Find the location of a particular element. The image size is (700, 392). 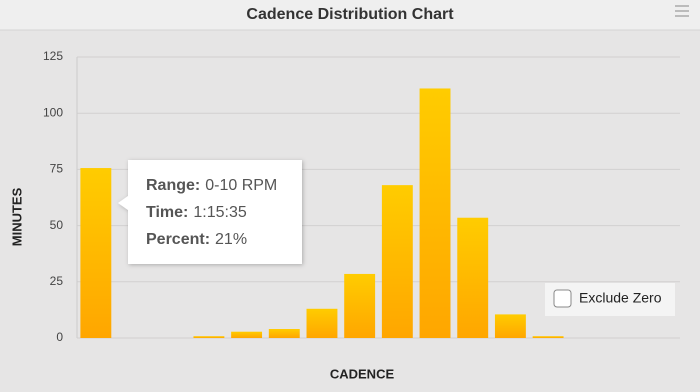

y-tick-label: 75 is located at coordinates (57, 169).